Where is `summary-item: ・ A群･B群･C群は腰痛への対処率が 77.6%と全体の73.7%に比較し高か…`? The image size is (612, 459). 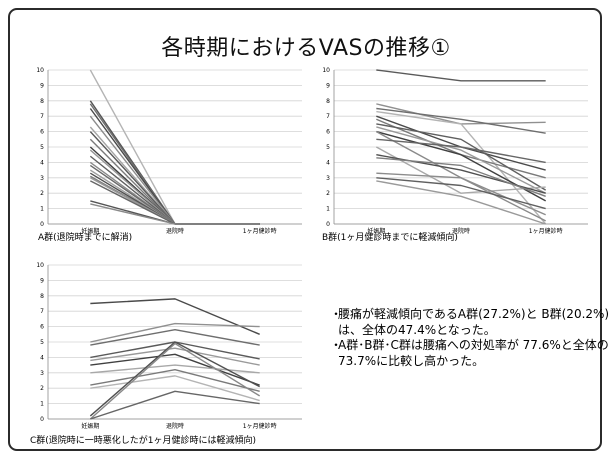
summary-item: ・ A群･B群･C群は腰痛への対処率が 77.6%と全体の73.7%に比較し高か… is located at coordinates (470, 353).